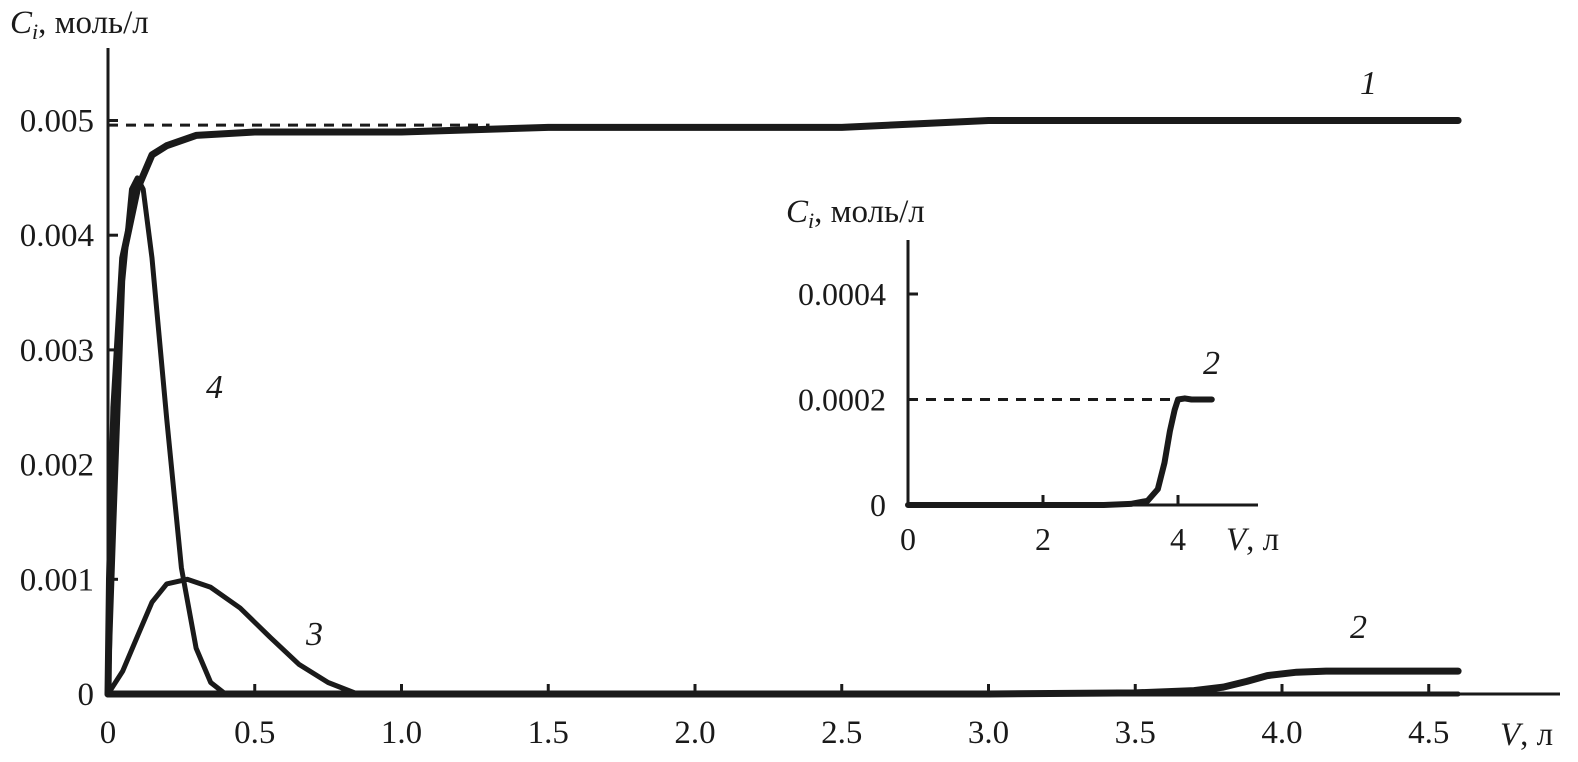  I want to click on inset-series-2-label: 2, so click(1211, 363).